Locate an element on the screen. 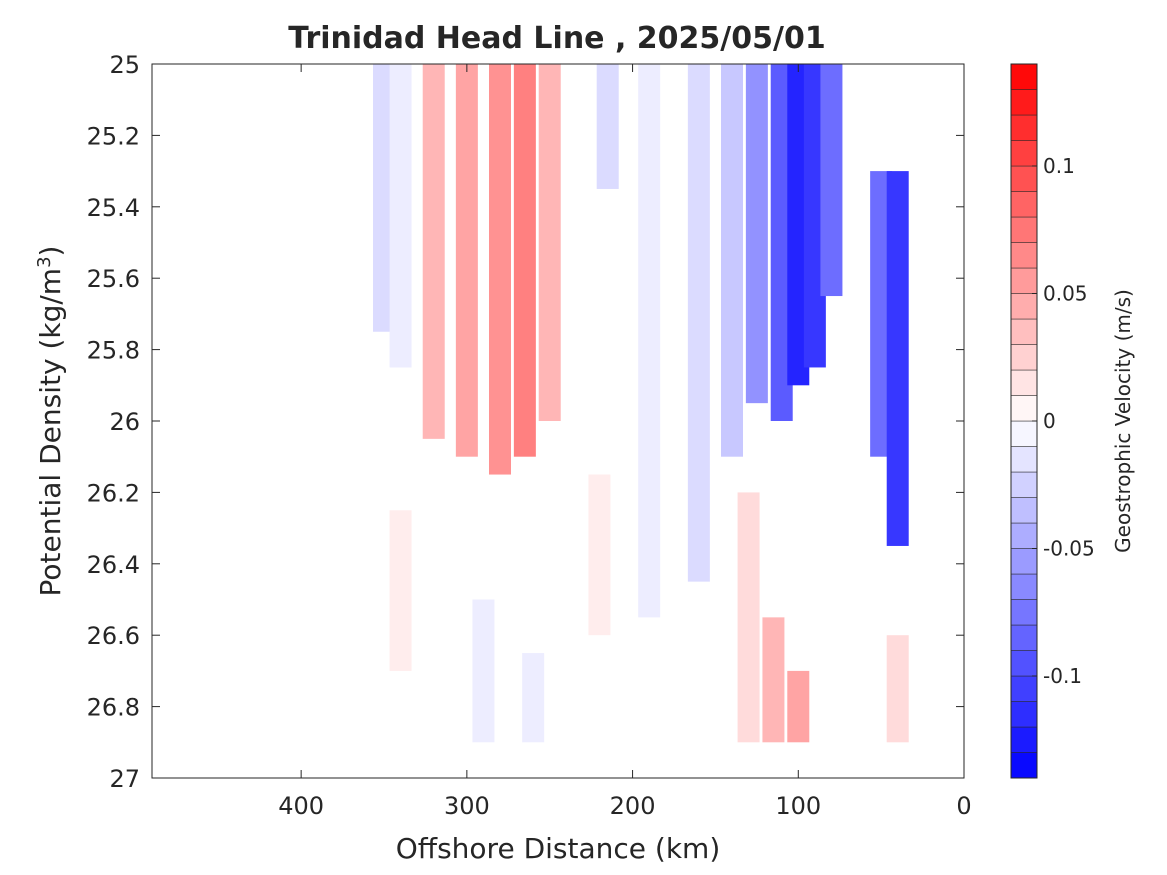 This screenshot has height=875, width=1167. x-axis-label: Offshore Distance (km) is located at coordinates (558, 848).